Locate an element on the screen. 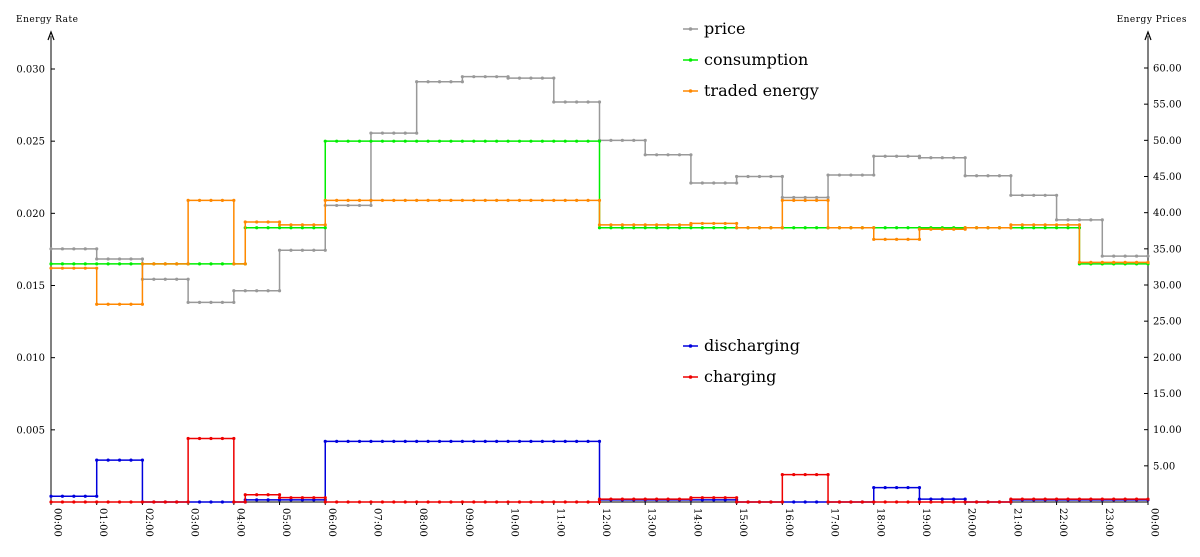 This screenshot has height=557, width=1200. right-tick-label: 45.00 is located at coordinates (1167, 177).